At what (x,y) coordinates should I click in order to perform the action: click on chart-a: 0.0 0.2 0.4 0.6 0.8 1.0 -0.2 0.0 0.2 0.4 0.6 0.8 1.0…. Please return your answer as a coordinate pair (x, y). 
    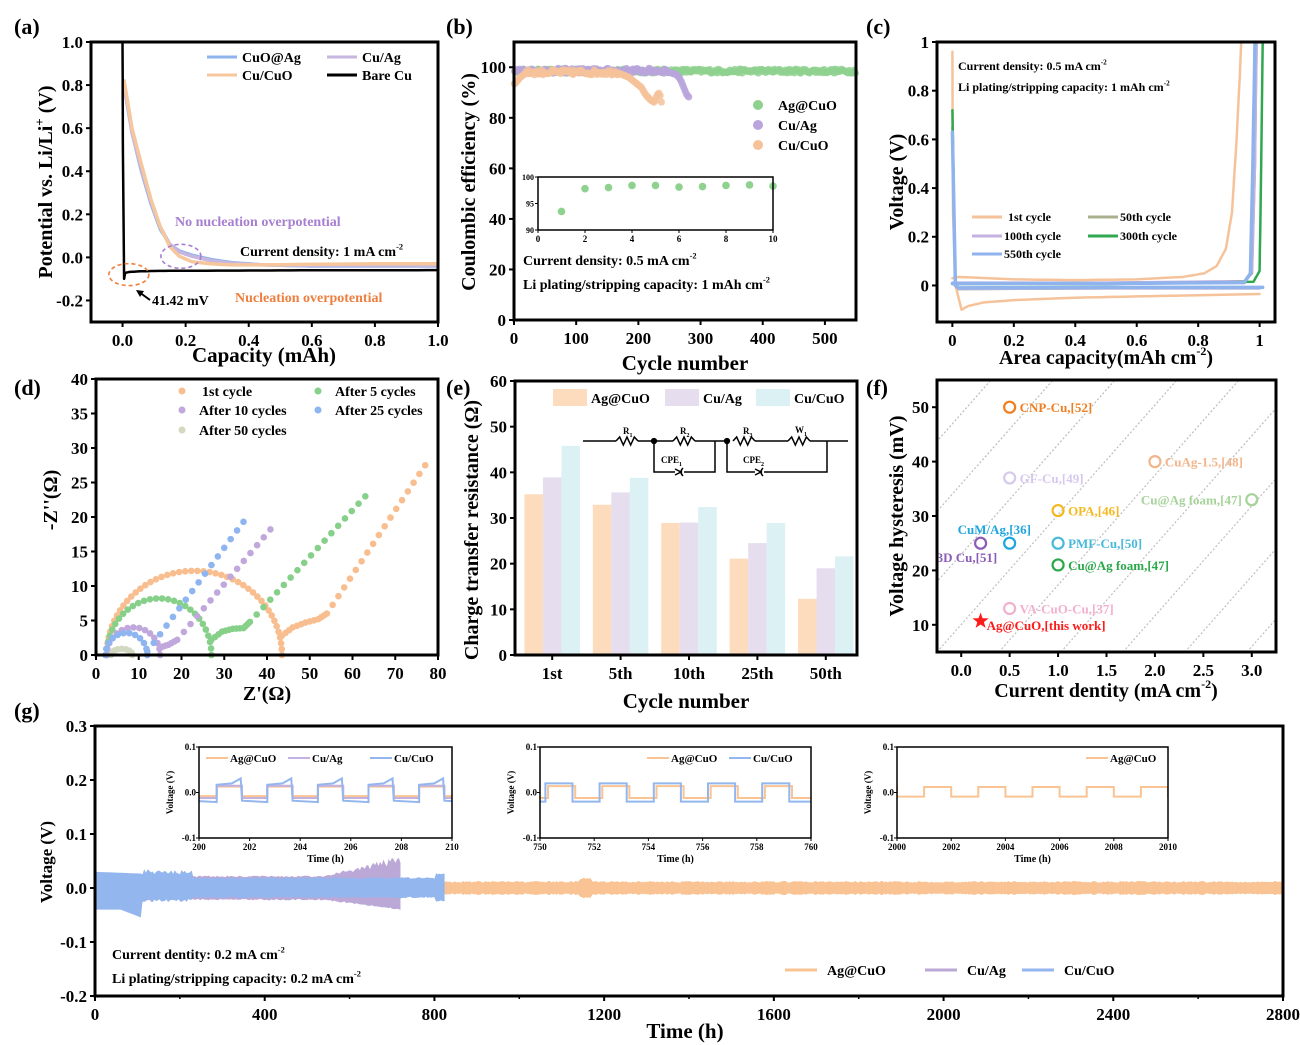
    Looking at the image, I should click on (240, 200).